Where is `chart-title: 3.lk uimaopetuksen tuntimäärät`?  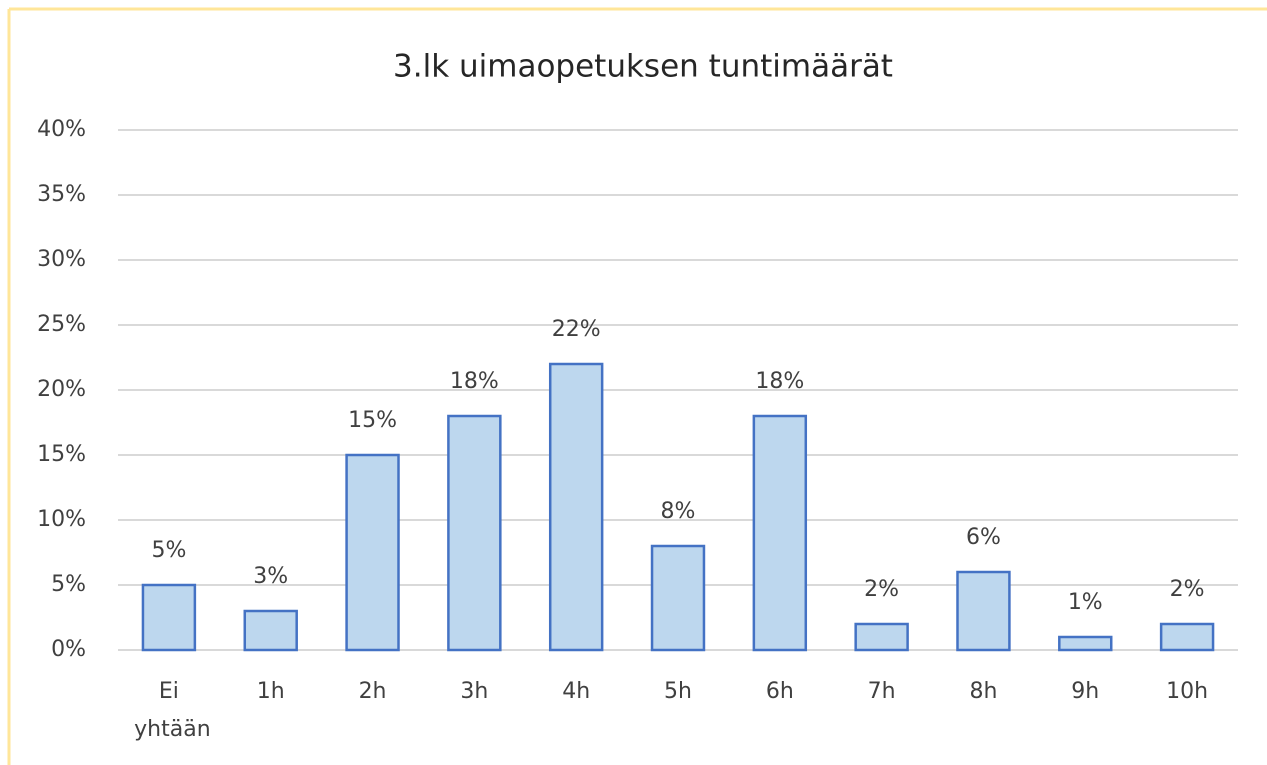 chart-title: 3.lk uimaopetuksen tuntimäärät is located at coordinates (643, 67).